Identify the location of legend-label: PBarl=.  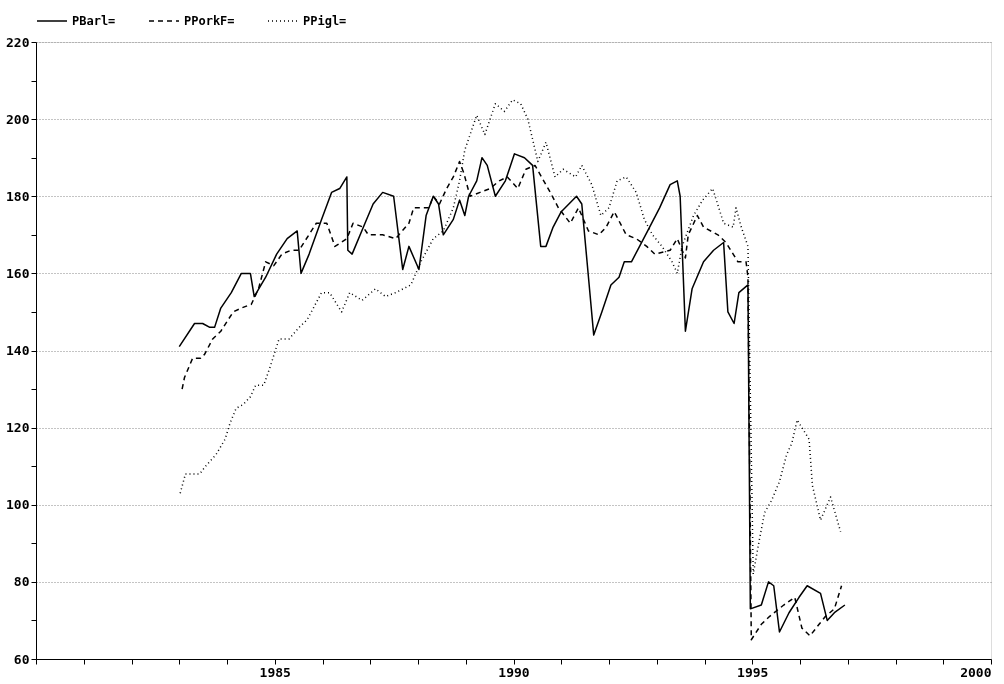
(94, 21).